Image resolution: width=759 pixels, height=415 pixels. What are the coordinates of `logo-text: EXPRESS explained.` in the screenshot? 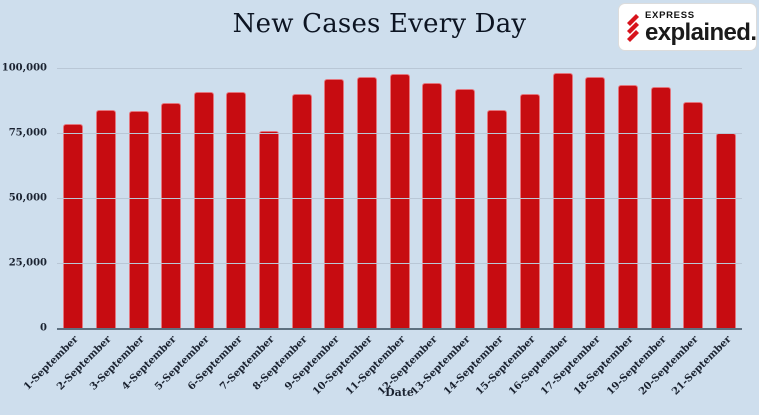 It's located at (701, 28).